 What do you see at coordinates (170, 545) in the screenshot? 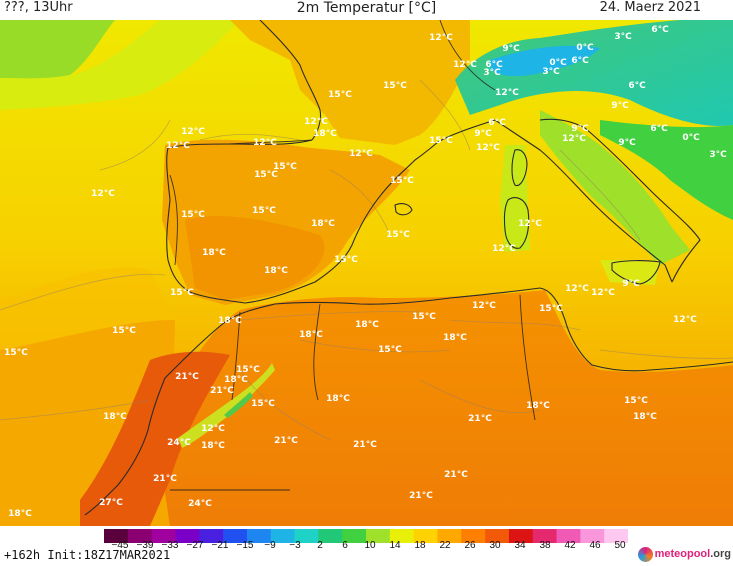
I see `color-scale-tick: −33` at bounding box center [170, 545].